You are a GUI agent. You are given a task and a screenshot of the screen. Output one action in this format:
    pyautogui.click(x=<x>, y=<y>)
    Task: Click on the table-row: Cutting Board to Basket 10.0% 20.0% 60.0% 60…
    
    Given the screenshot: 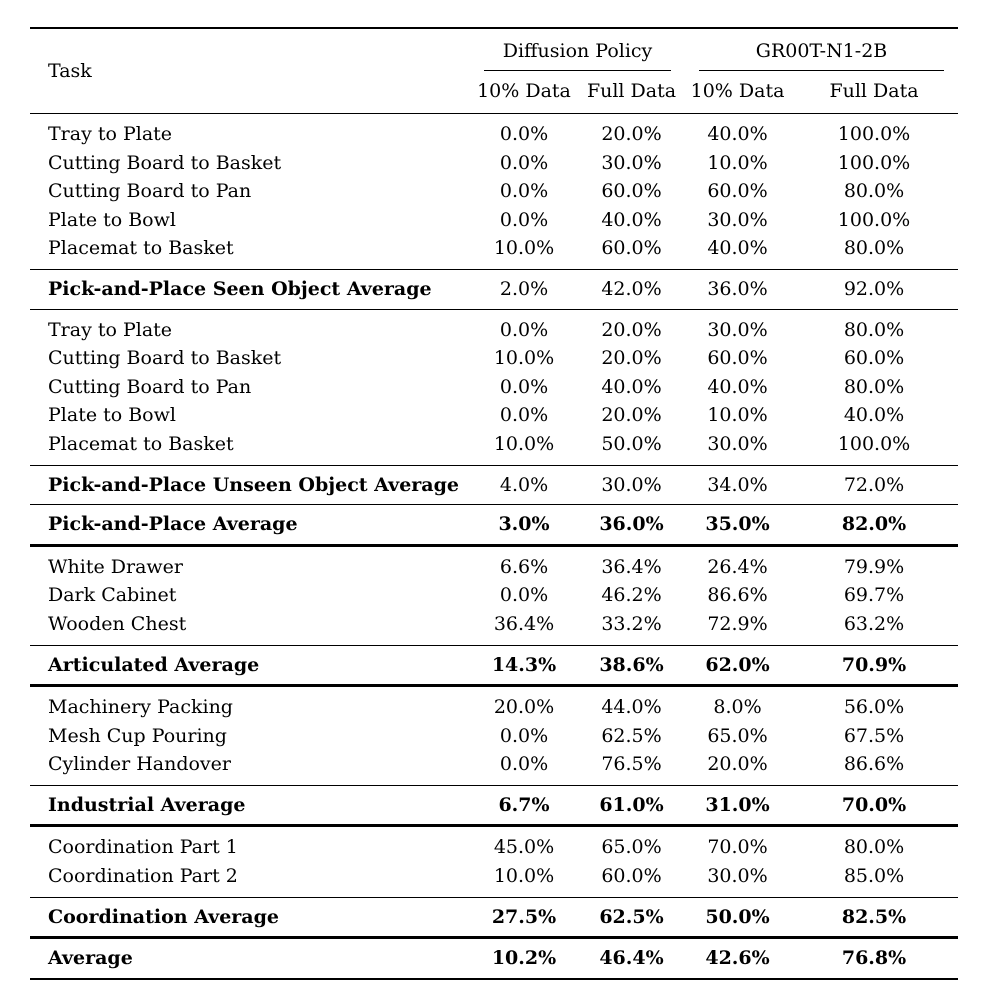 What is the action you would take?
    pyautogui.click(x=494, y=358)
    